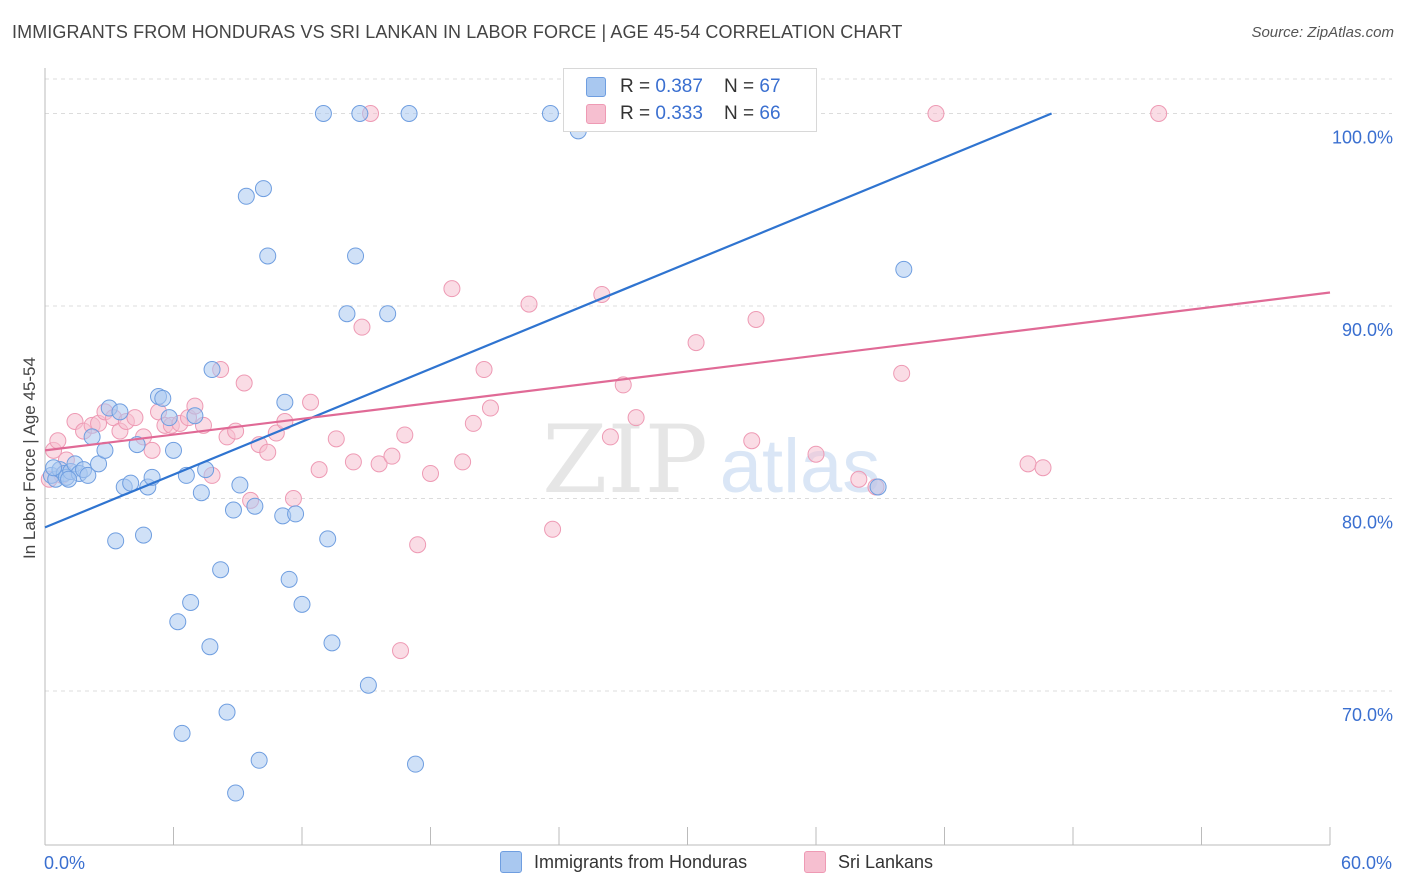 Image resolution: width=1406 pixels, height=892 pixels. I want to click on watermark-zip: ZIP, so click(625, 460).